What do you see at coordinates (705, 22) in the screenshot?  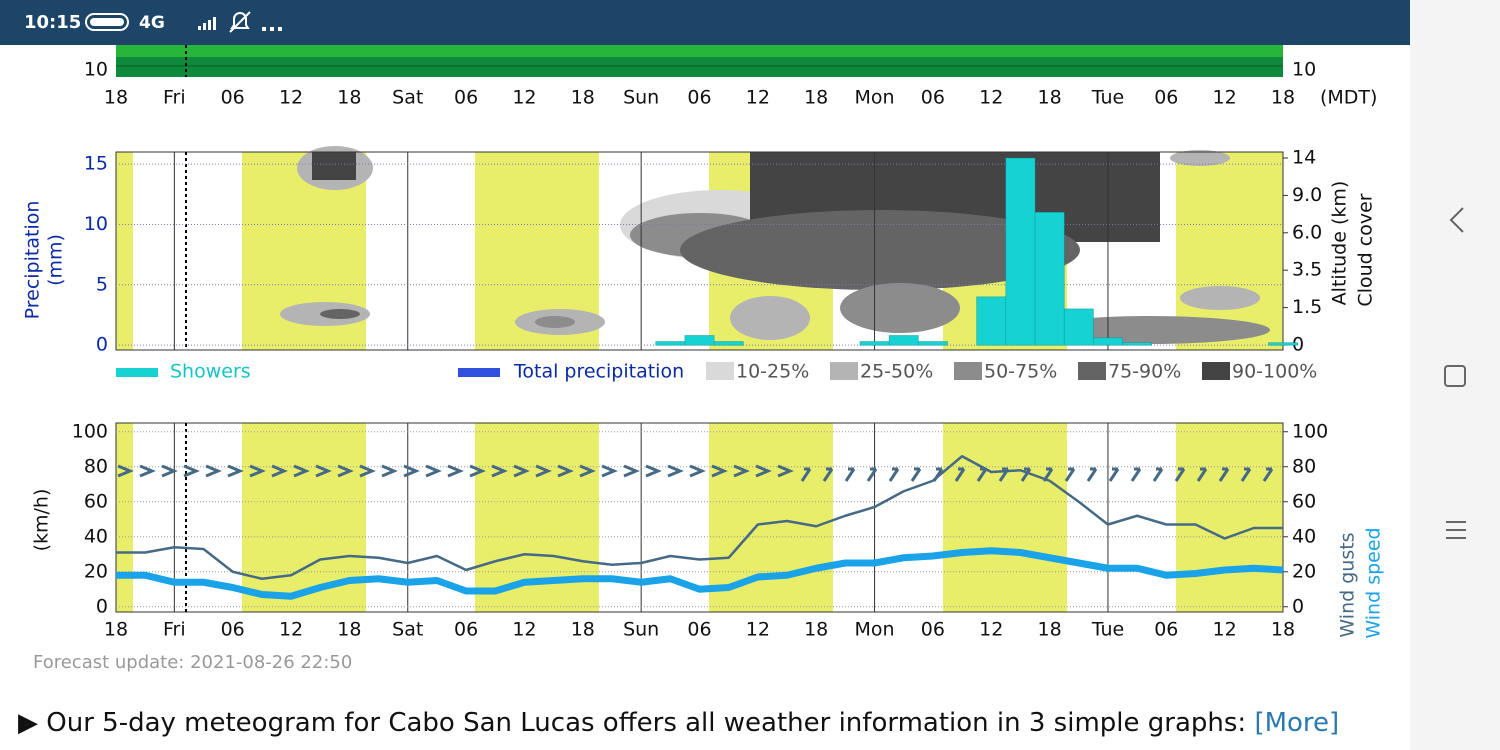 I see `status-bar` at bounding box center [705, 22].